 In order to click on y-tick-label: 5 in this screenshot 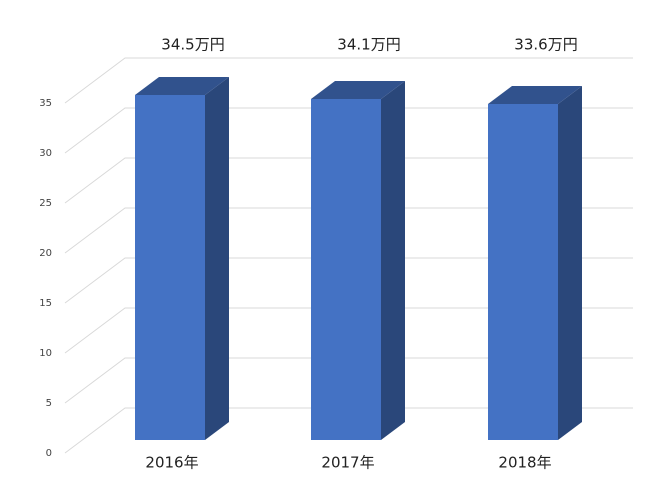, I will do `click(49, 403)`.